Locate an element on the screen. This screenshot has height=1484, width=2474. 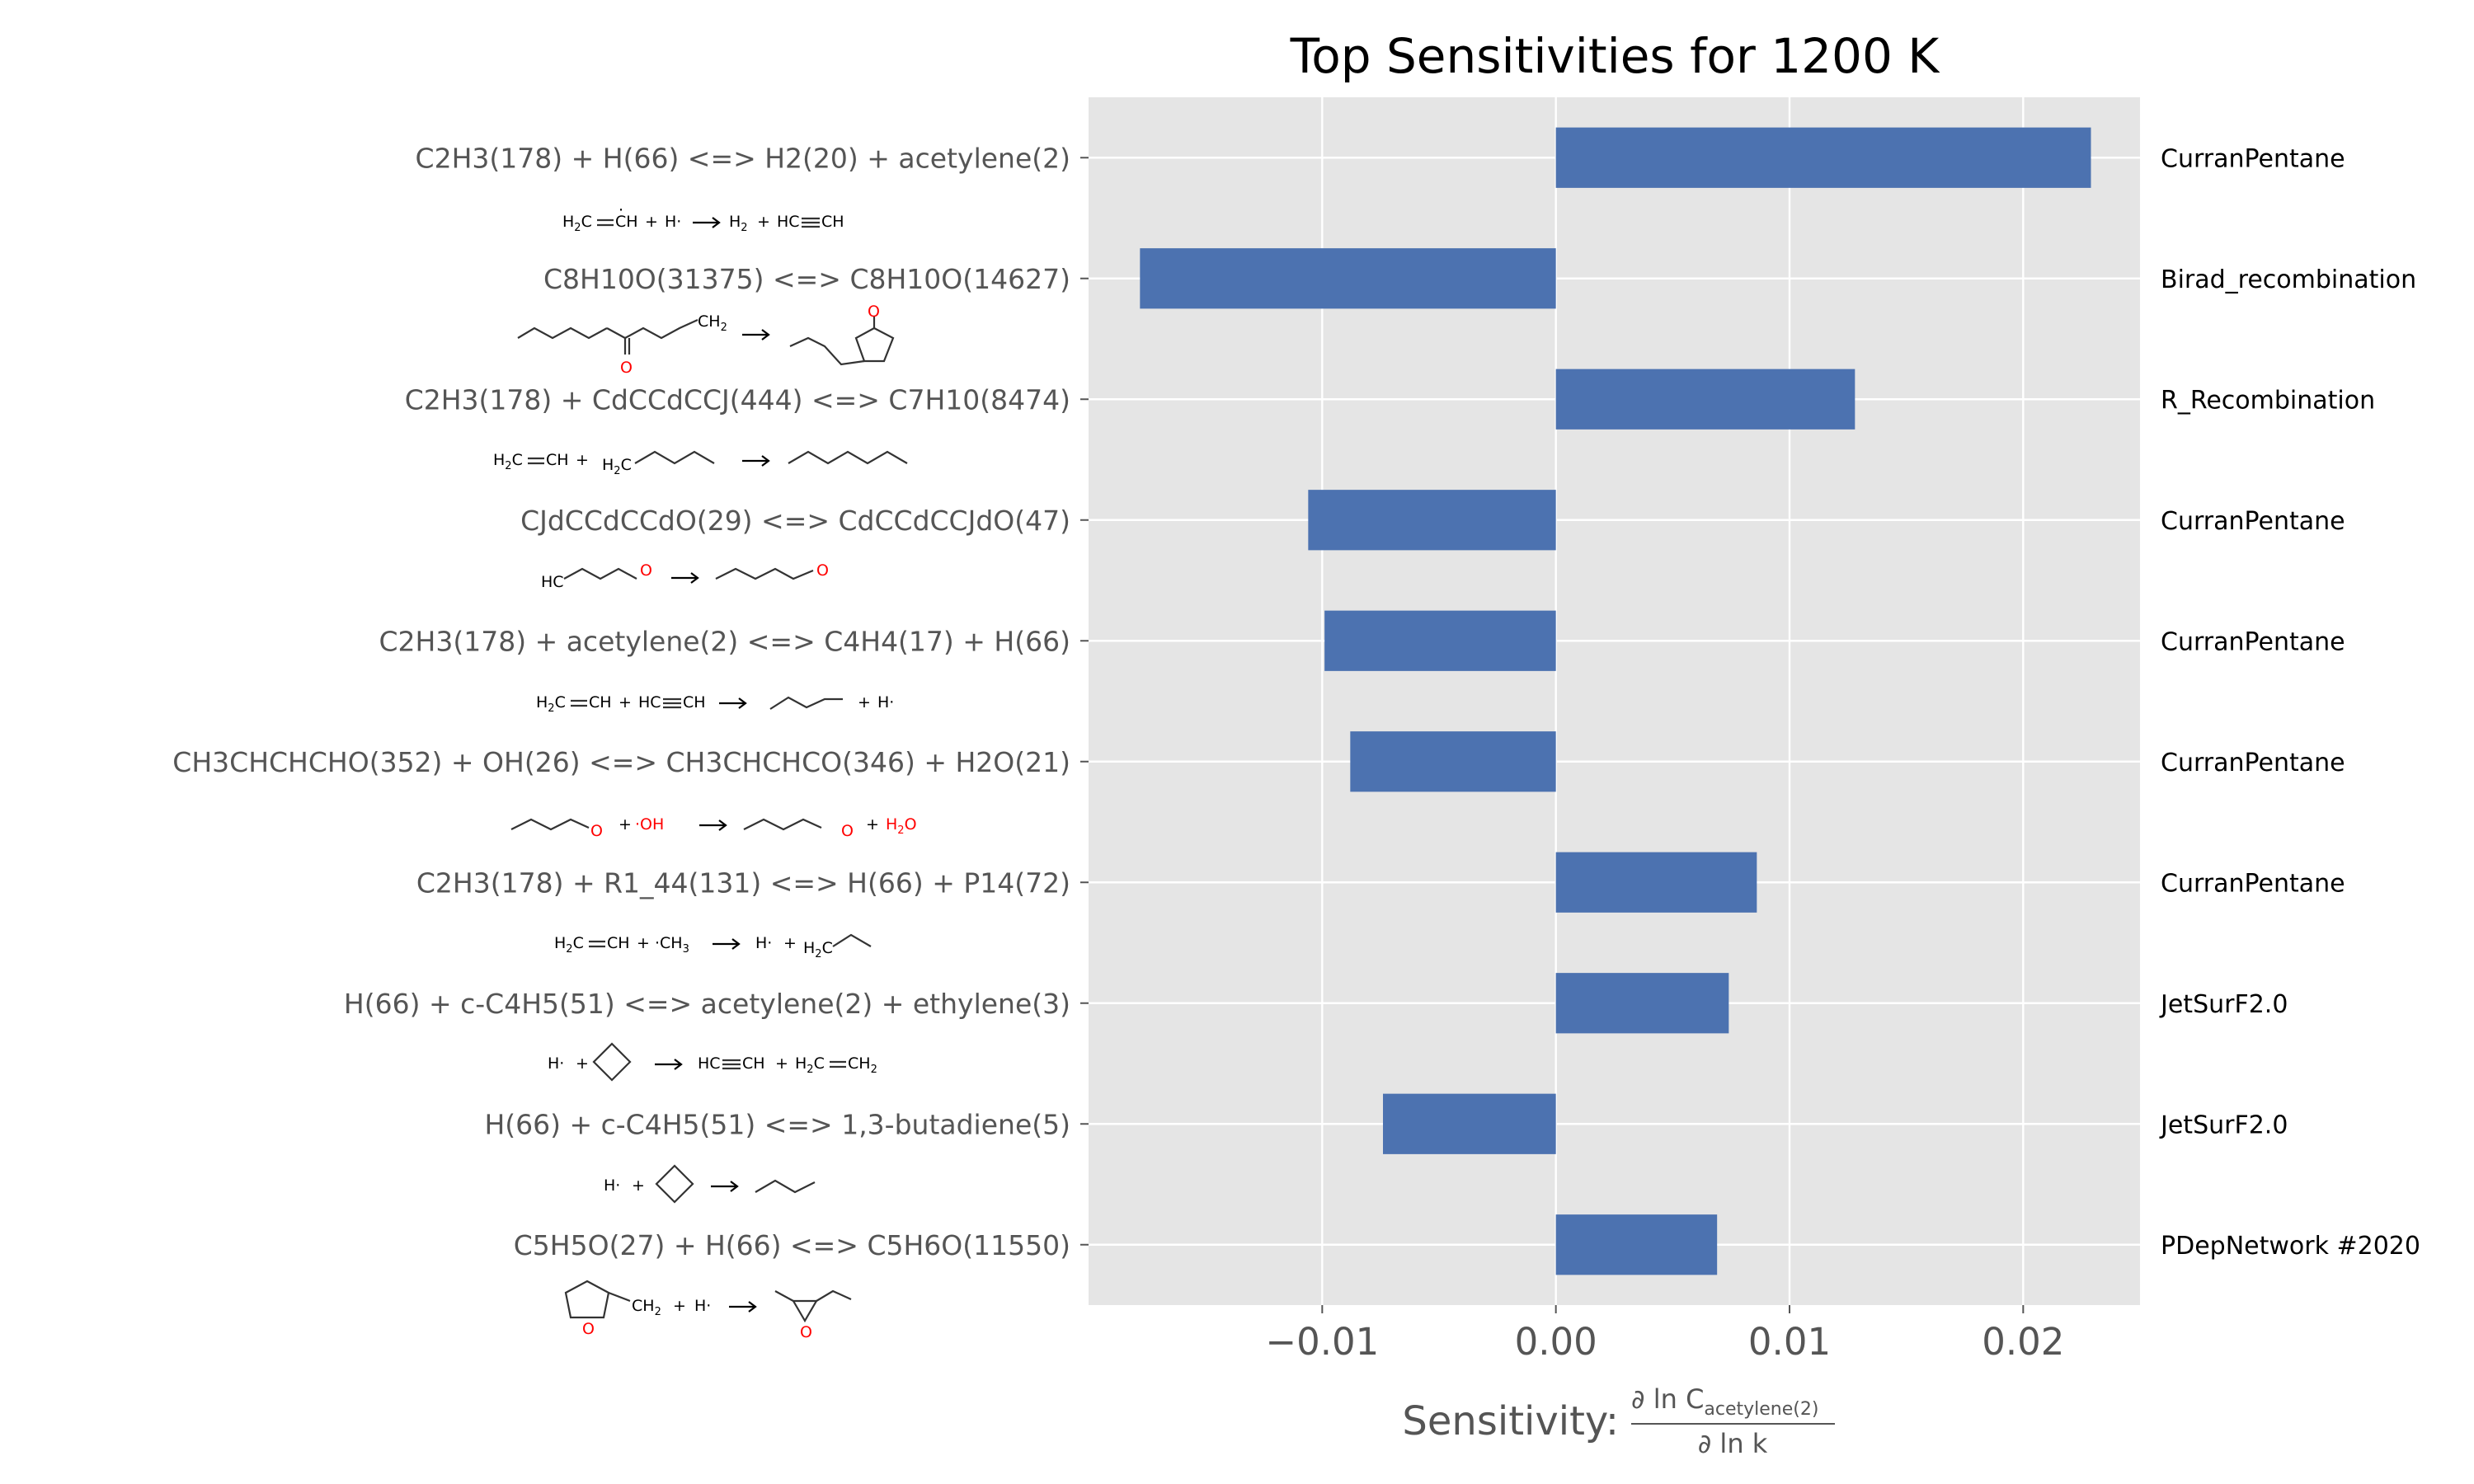
reaction-label: C8H10O(31375) <=> C8H10O(14627) is located at coordinates (806, 279).